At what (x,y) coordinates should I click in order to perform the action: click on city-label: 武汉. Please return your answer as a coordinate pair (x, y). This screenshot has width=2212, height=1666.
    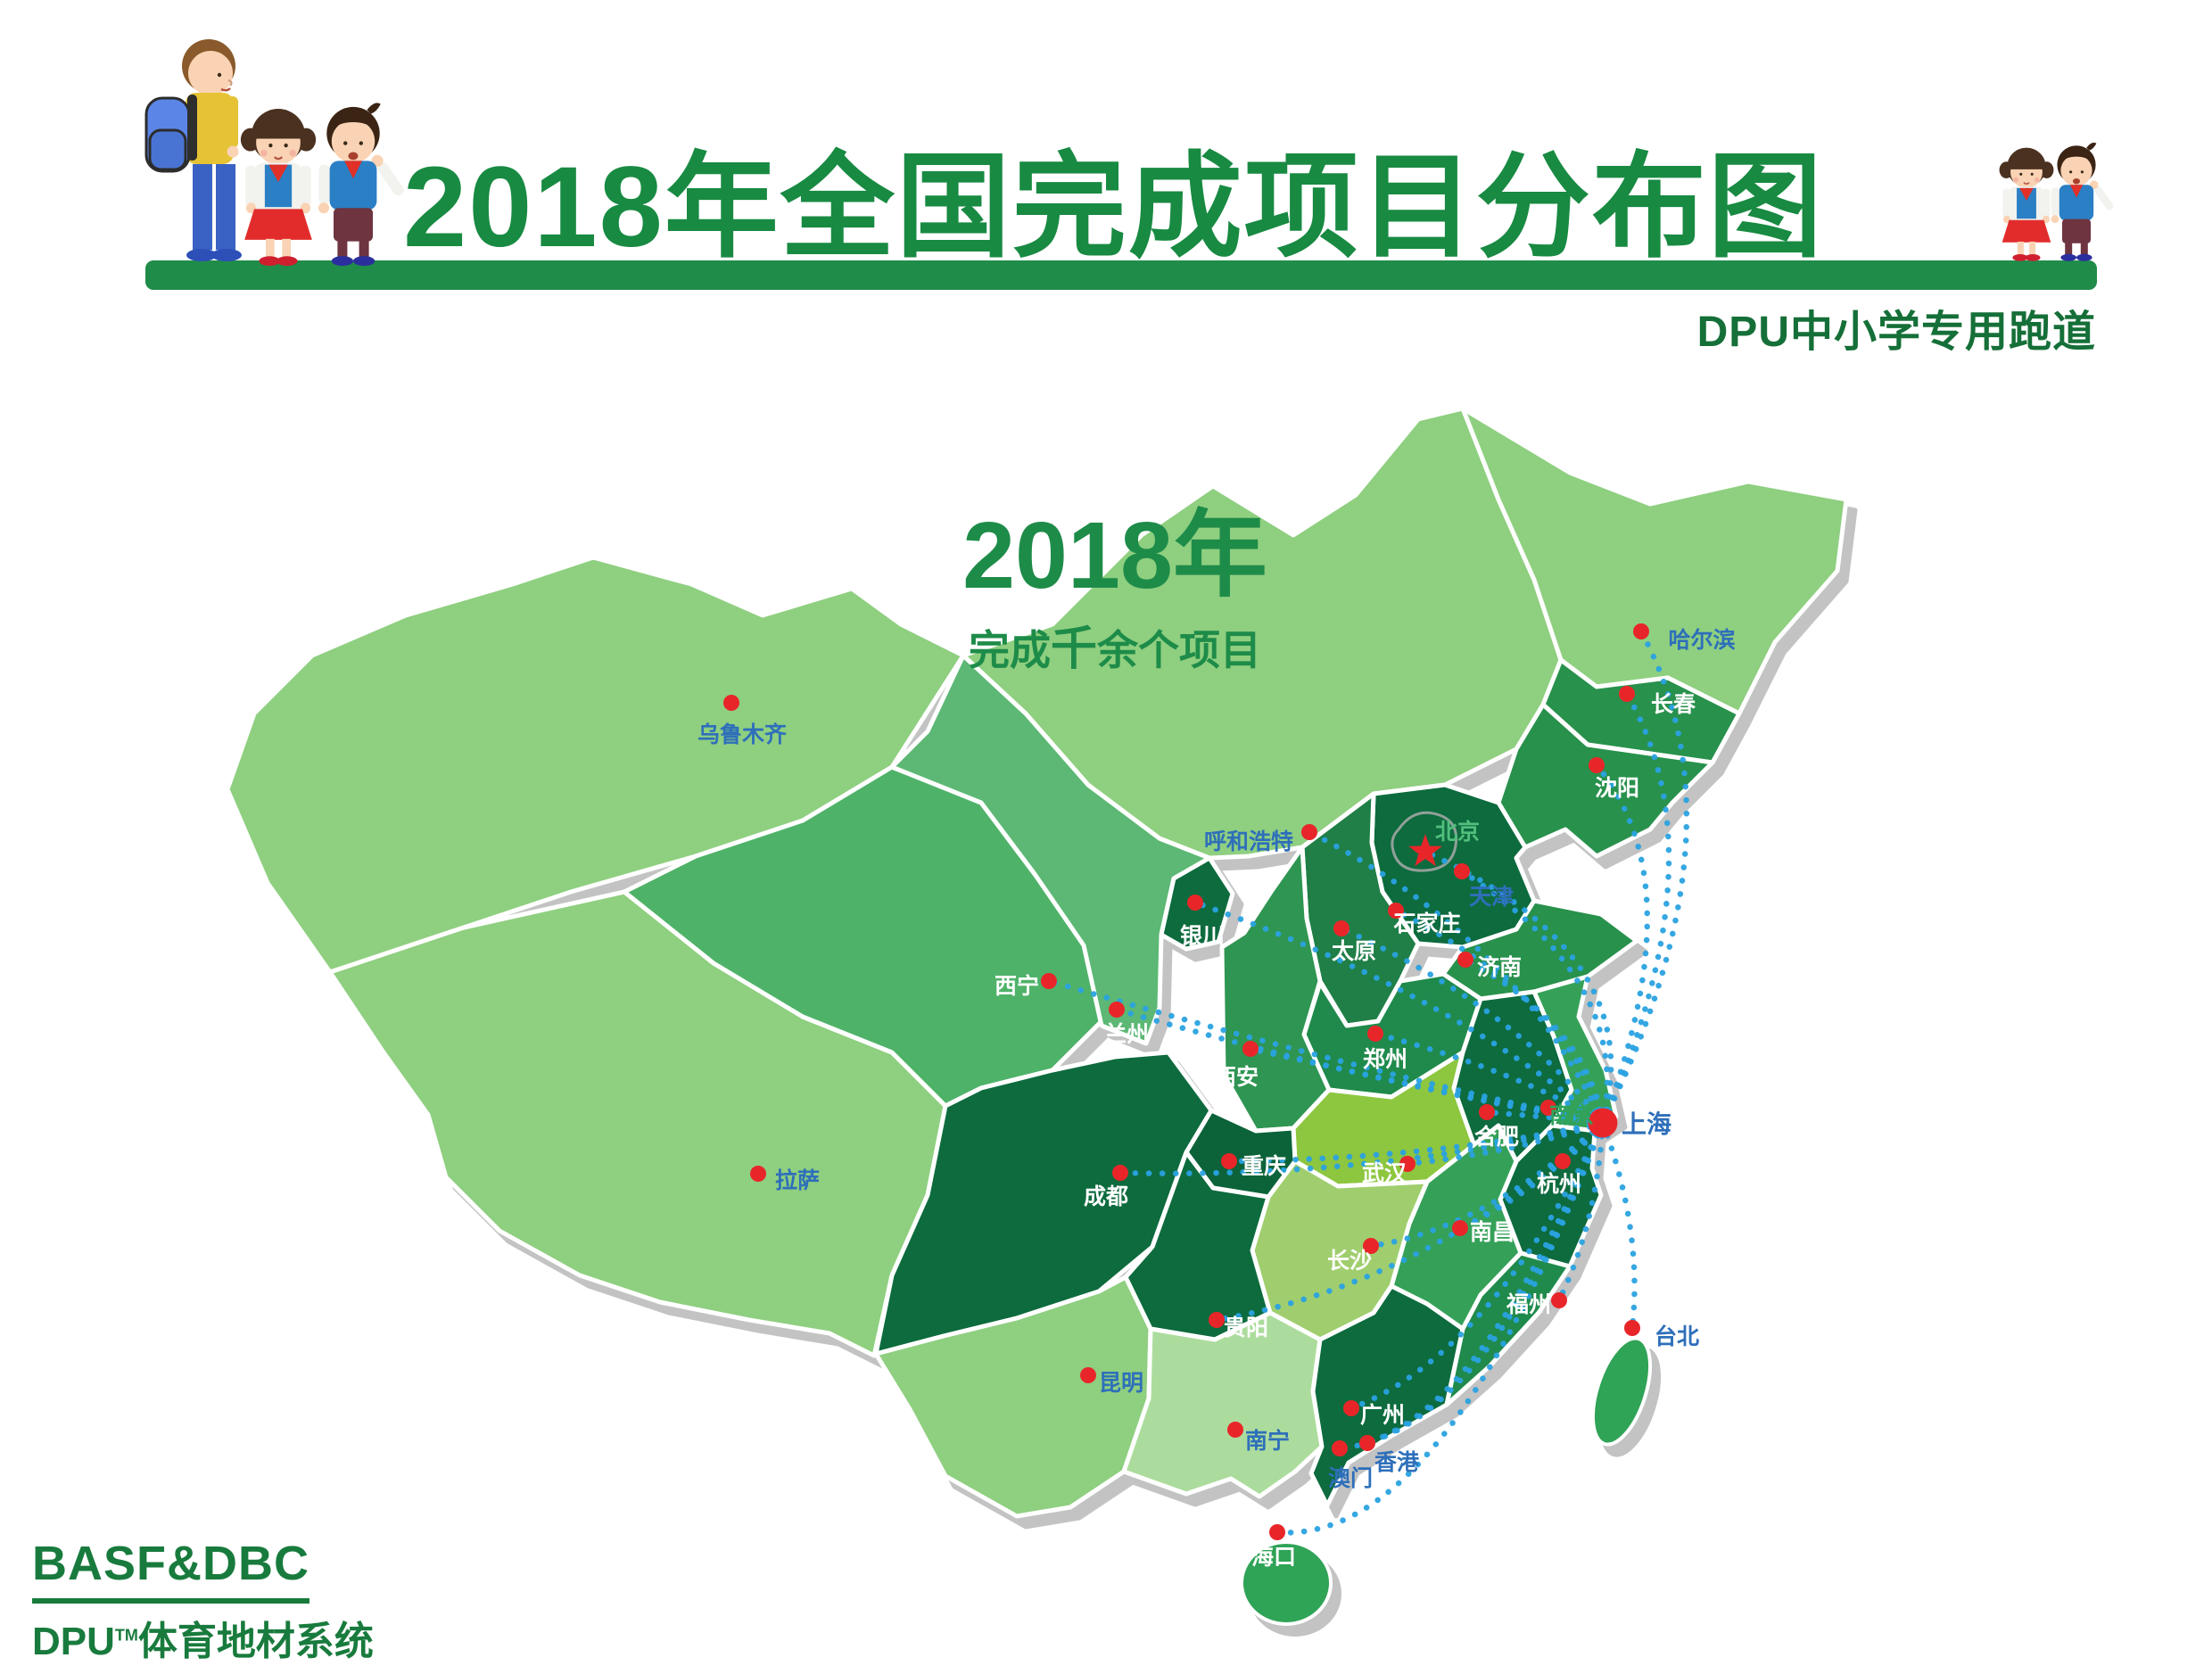
    Looking at the image, I should click on (1385, 1174).